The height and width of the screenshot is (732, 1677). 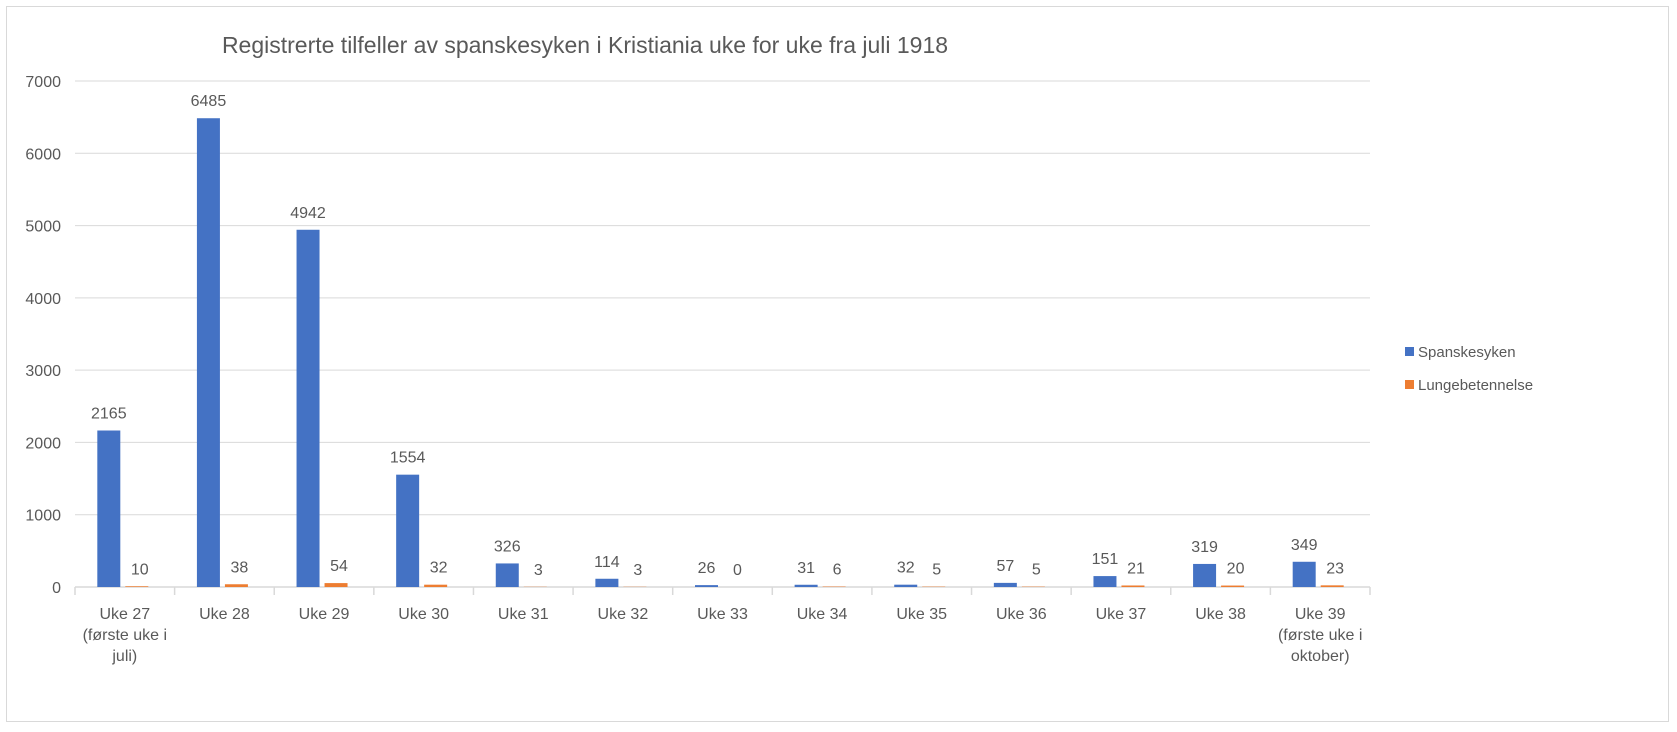 What do you see at coordinates (806, 568) in the screenshot?
I see `data-label: 31` at bounding box center [806, 568].